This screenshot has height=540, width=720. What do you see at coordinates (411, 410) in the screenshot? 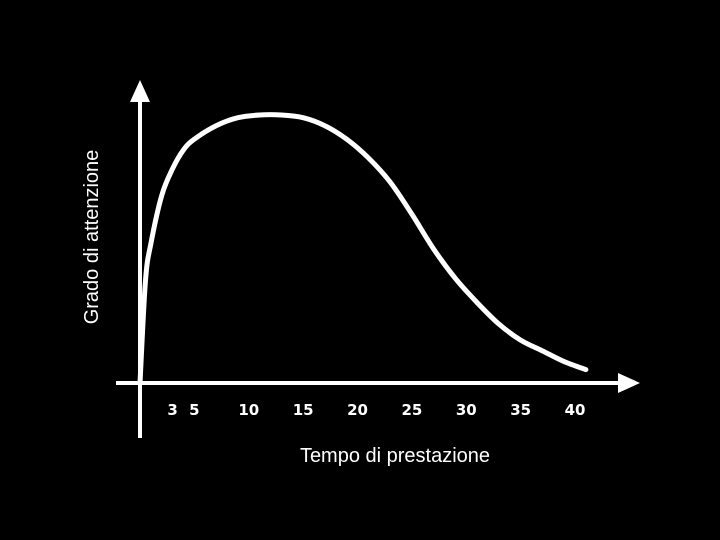
I see `x-tick-label: 25` at bounding box center [411, 410].